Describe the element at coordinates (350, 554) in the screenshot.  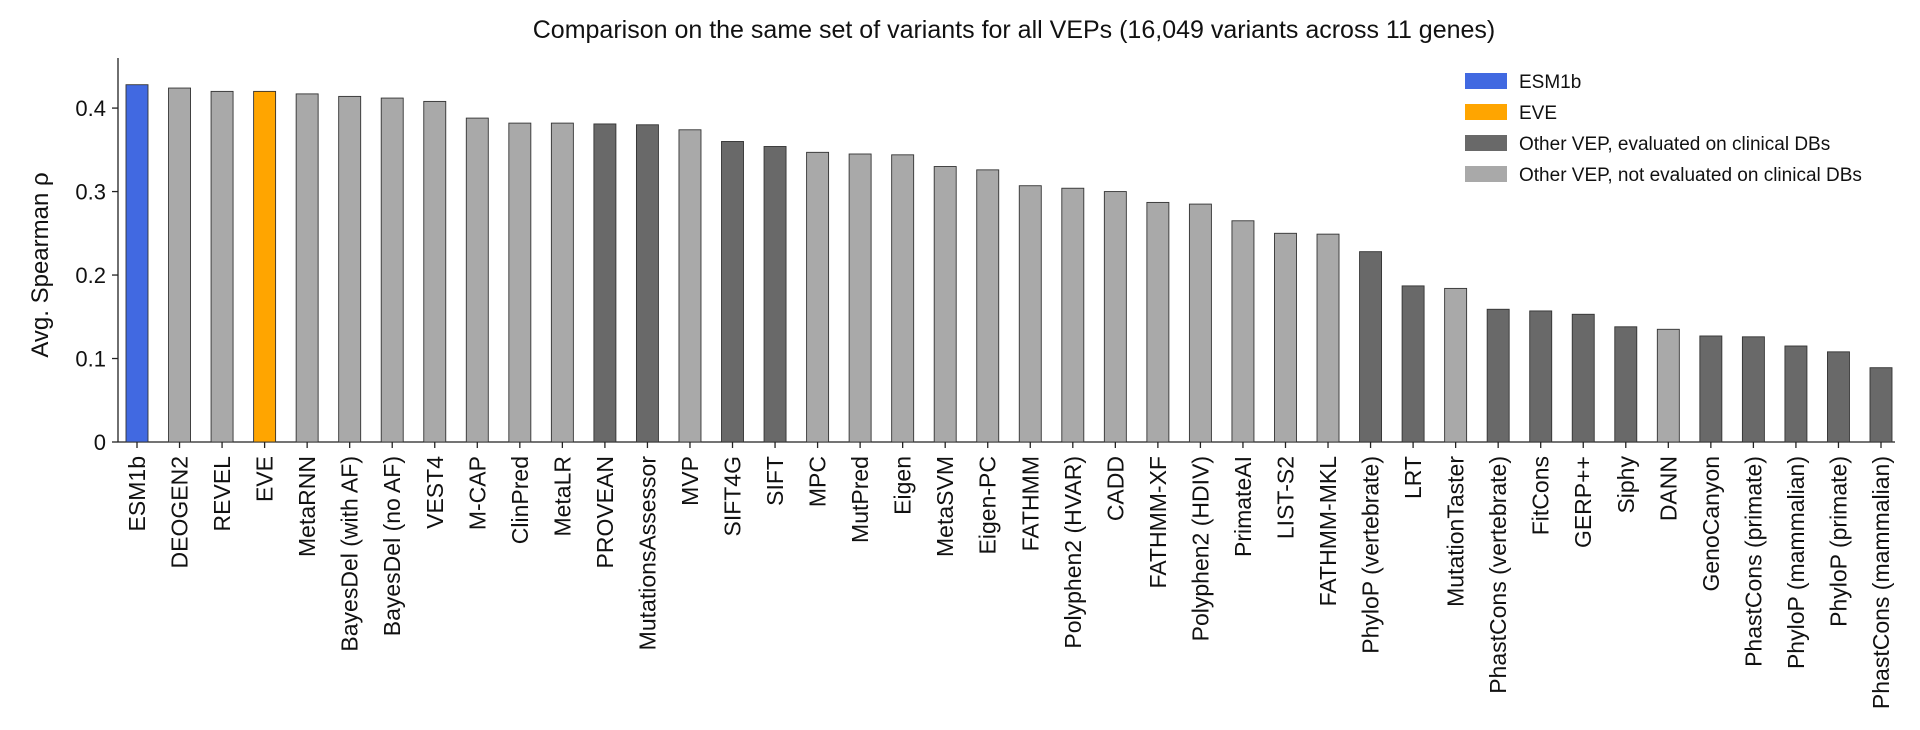
I see `x-tick-label: BayesDel (with AF)` at that location.